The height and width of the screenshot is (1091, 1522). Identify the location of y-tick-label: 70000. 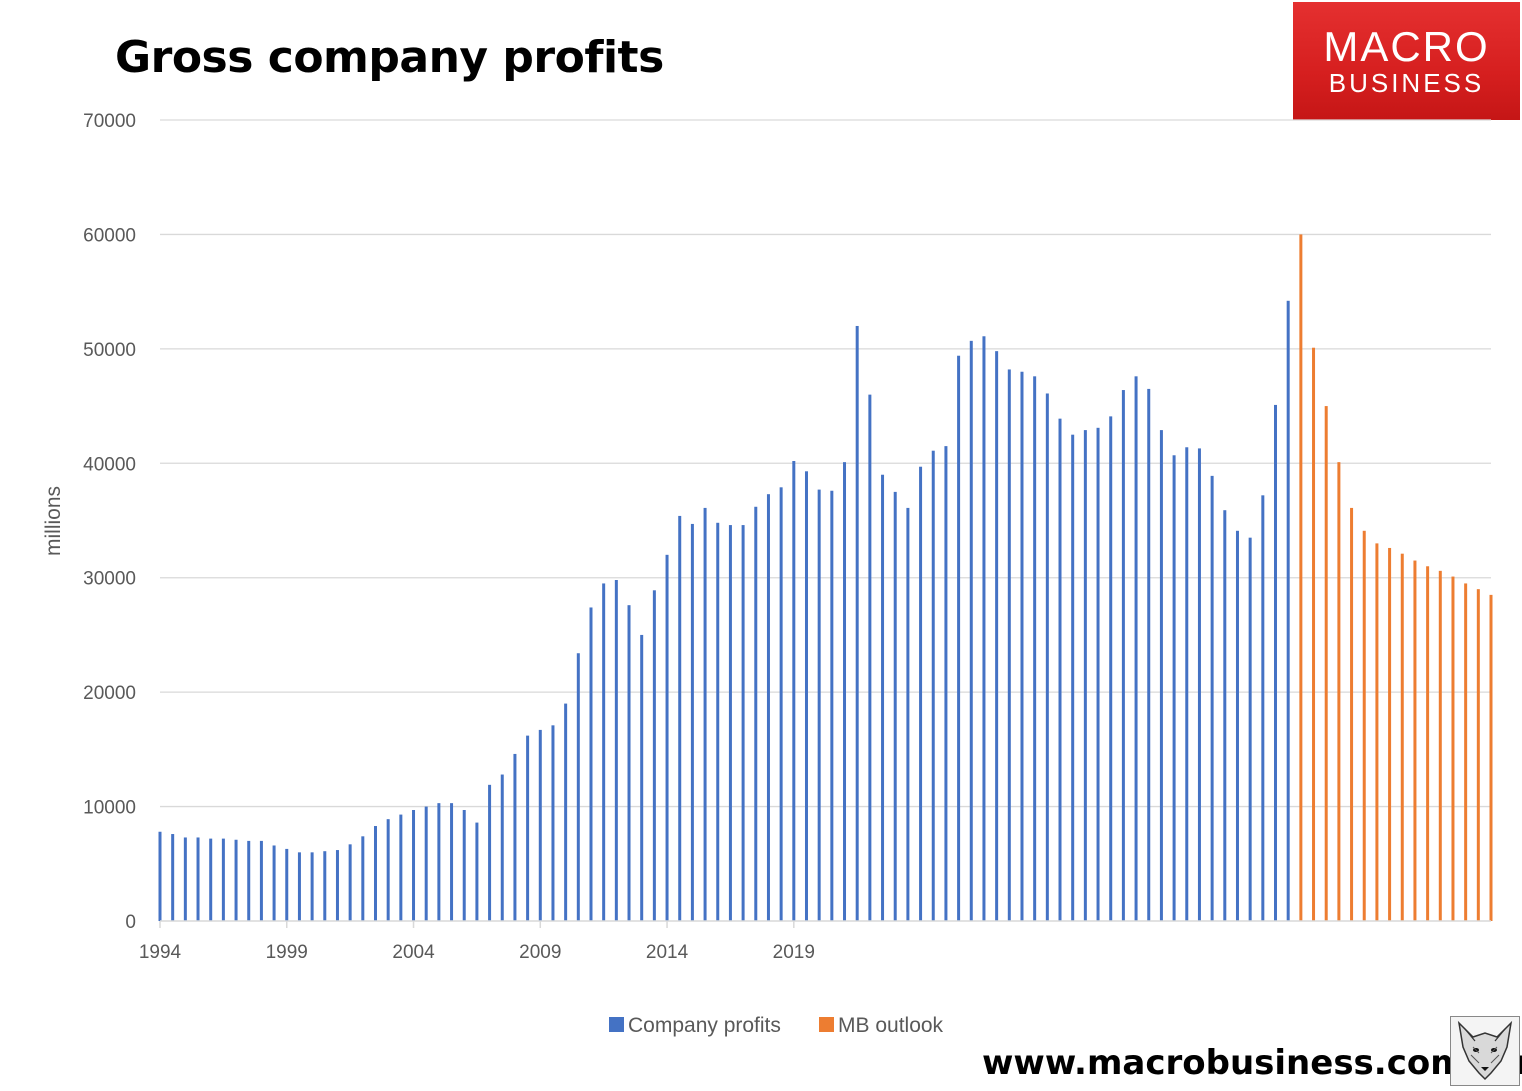
(109, 121).